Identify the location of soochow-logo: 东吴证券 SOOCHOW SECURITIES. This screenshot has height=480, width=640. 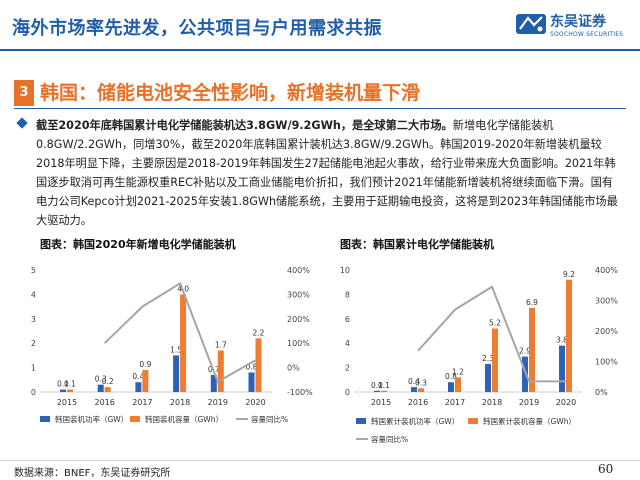
(574, 26).